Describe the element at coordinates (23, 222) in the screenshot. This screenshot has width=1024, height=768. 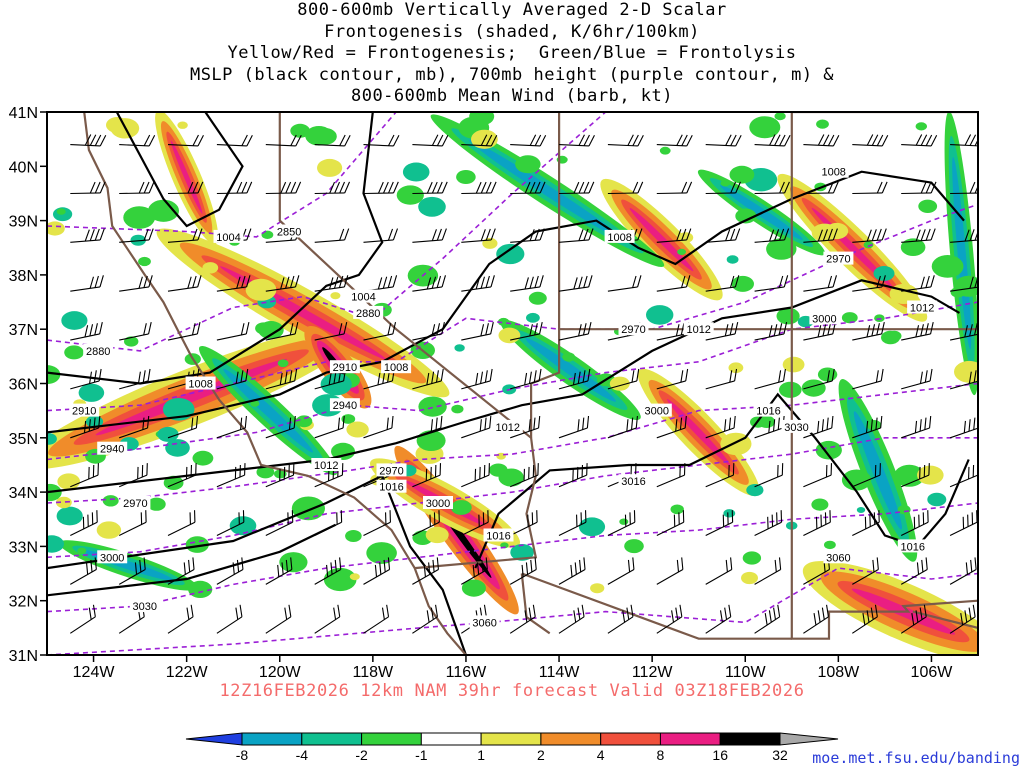
I see `lat-tick-label: 39N` at that location.